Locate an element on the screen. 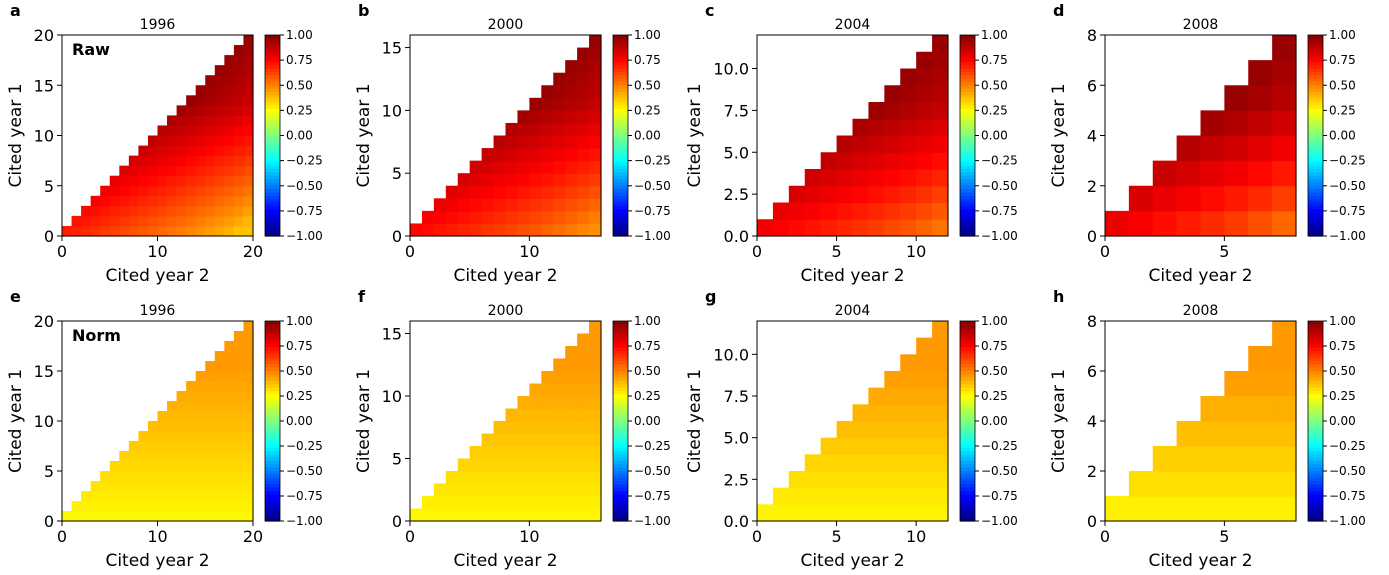  x-tick-label: 0 is located at coordinates (410, 251).